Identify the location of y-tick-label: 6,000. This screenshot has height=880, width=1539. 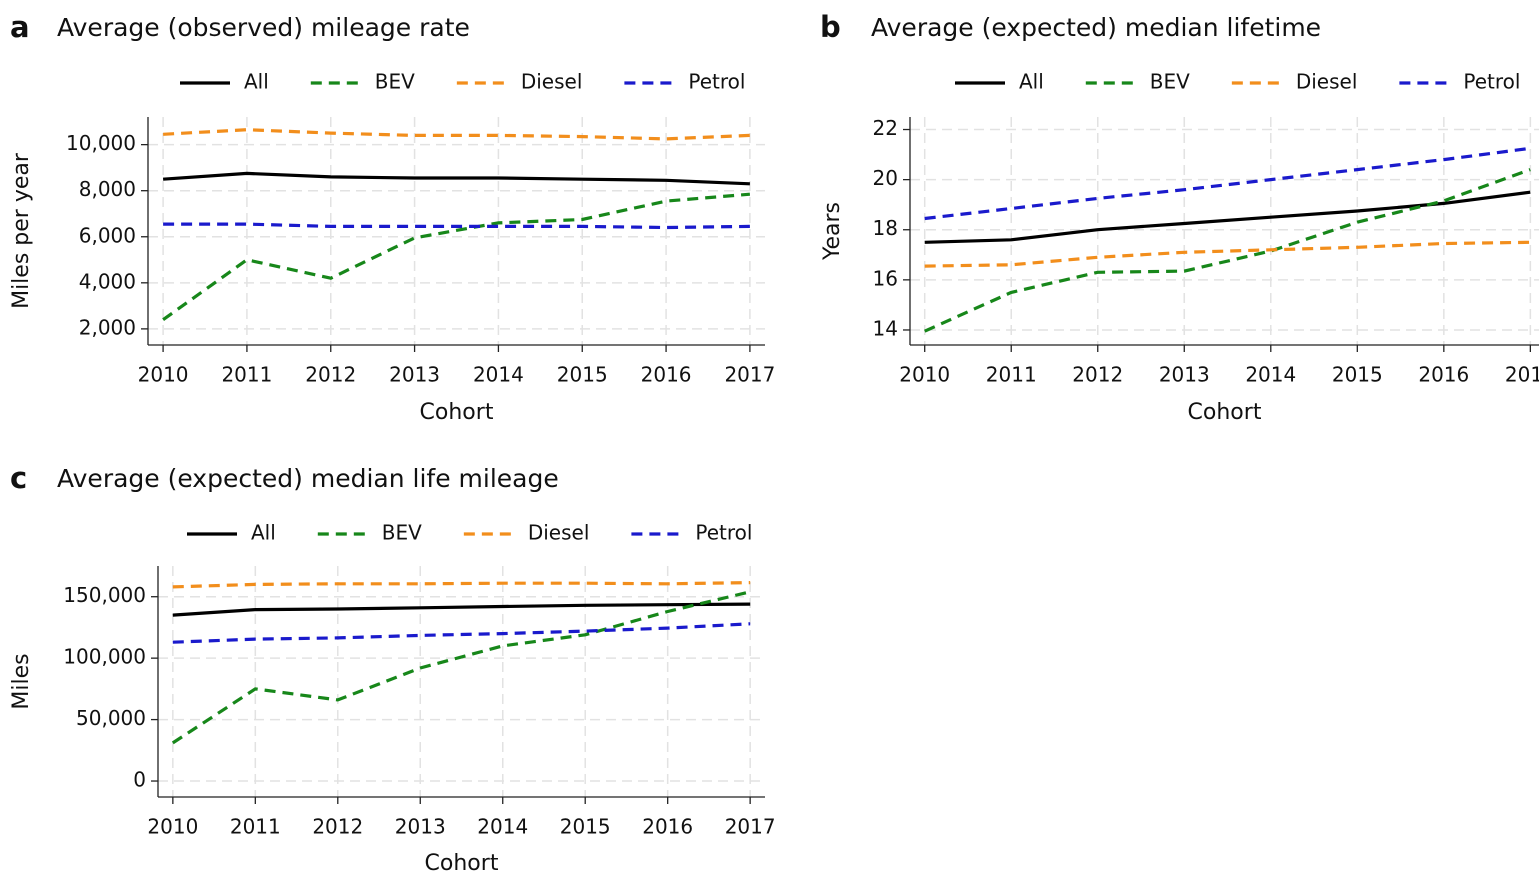
(107, 235).